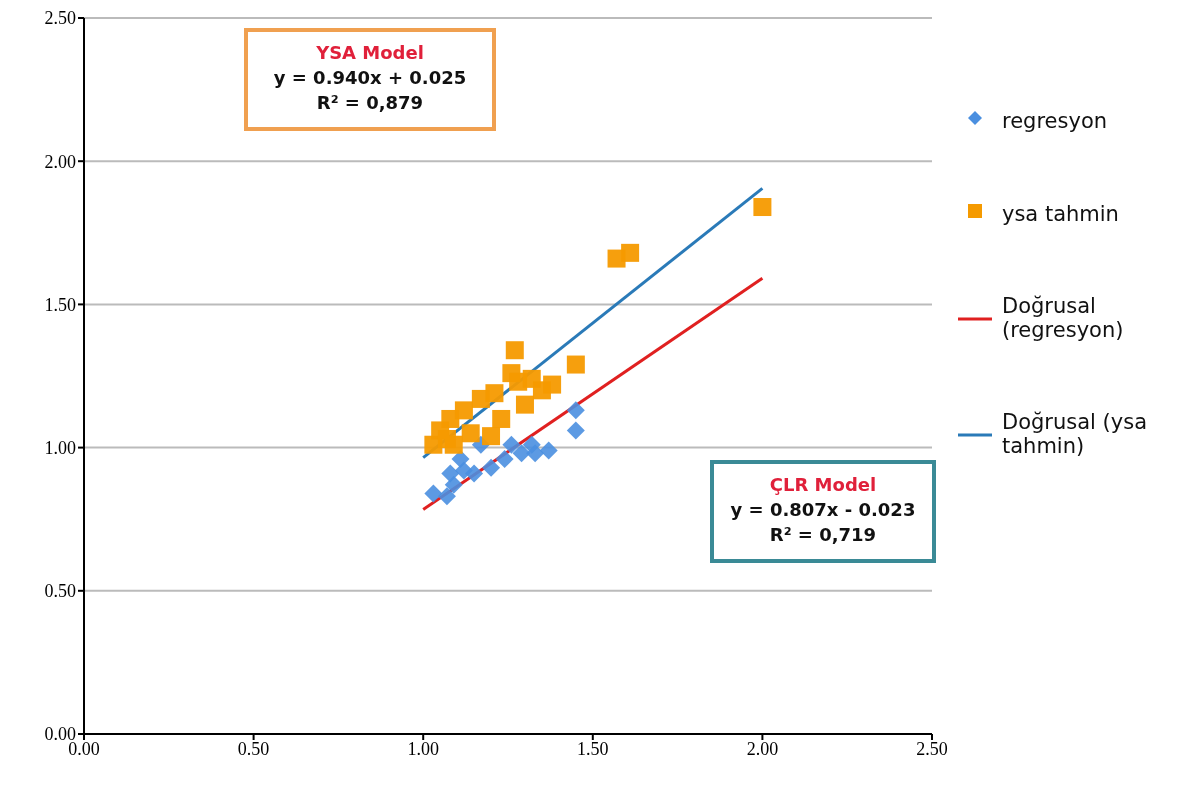  I want to click on annotation: y = 0.807x - 0.023, so click(823, 509).